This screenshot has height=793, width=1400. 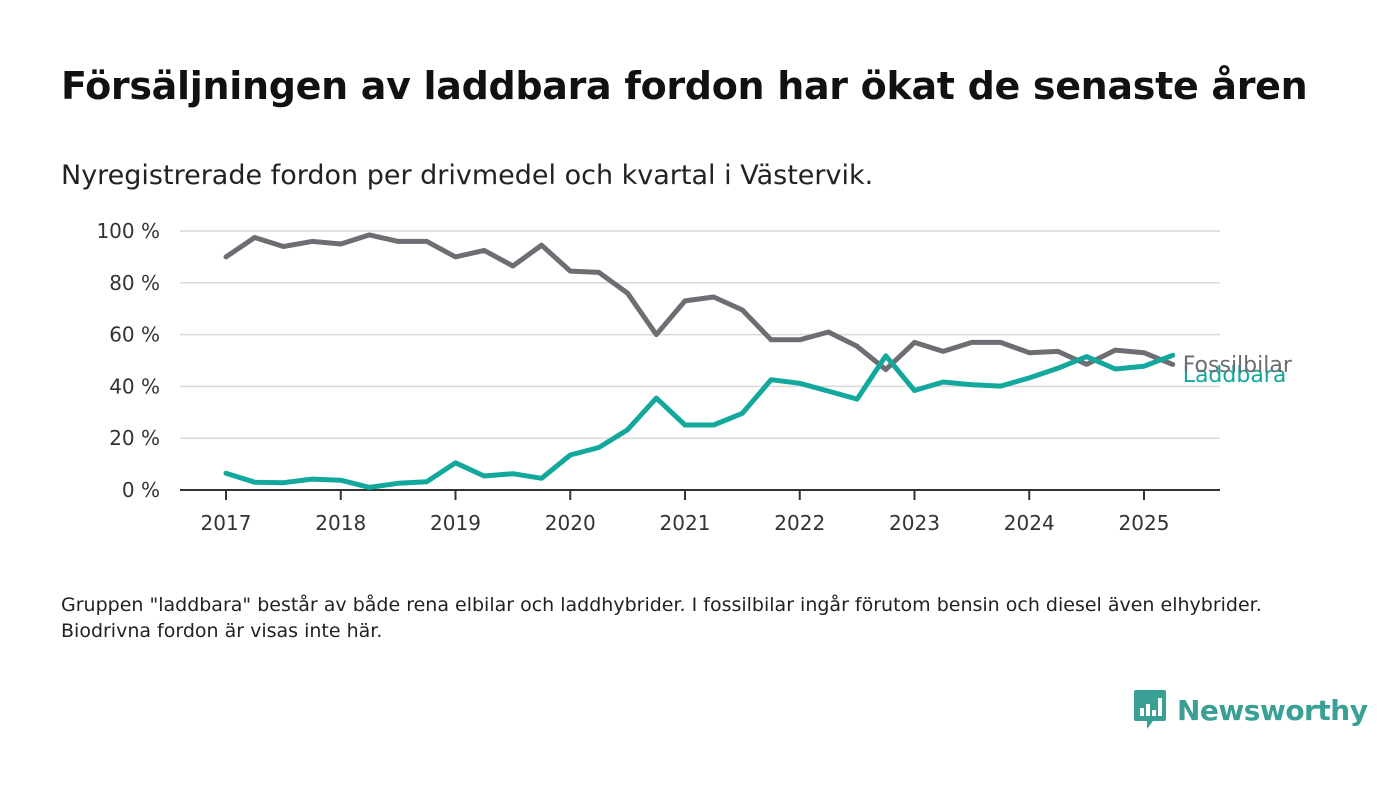 I want to click on series-line-laddbara, so click(x=699, y=421).